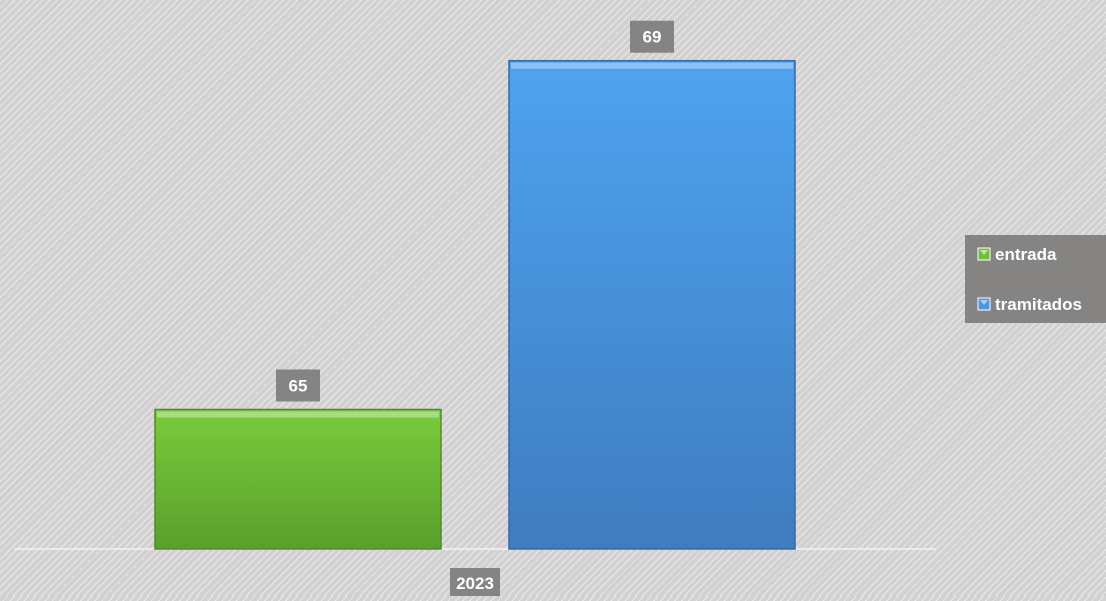  I want to click on category-label: 2023, so click(475, 583).